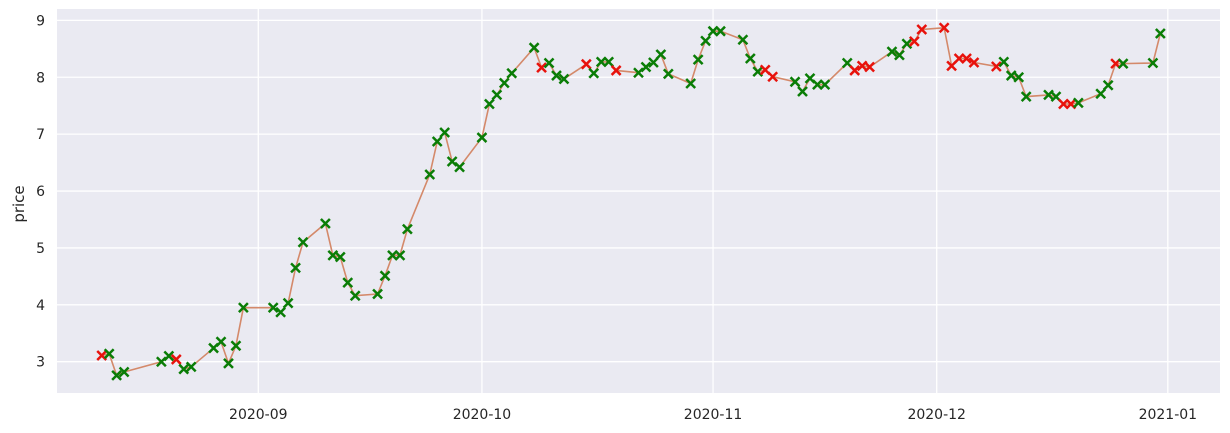 This screenshot has height=433, width=1230. What do you see at coordinates (40, 363) in the screenshot?
I see `y-tick-label: 3` at bounding box center [40, 363].